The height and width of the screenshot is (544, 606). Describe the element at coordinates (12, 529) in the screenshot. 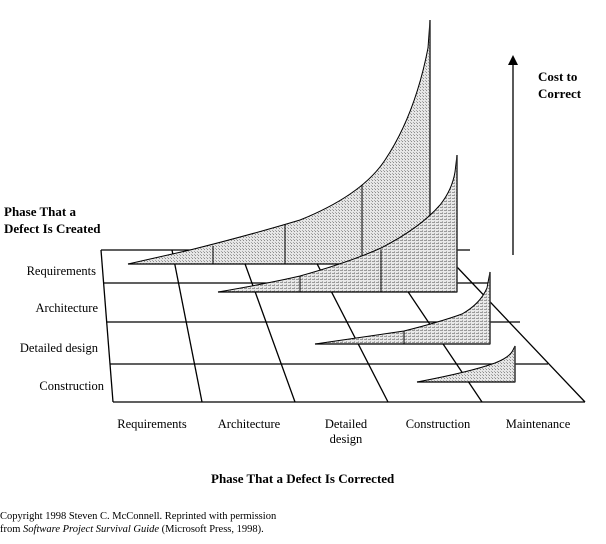

I see `copyright-prefix: from` at that location.